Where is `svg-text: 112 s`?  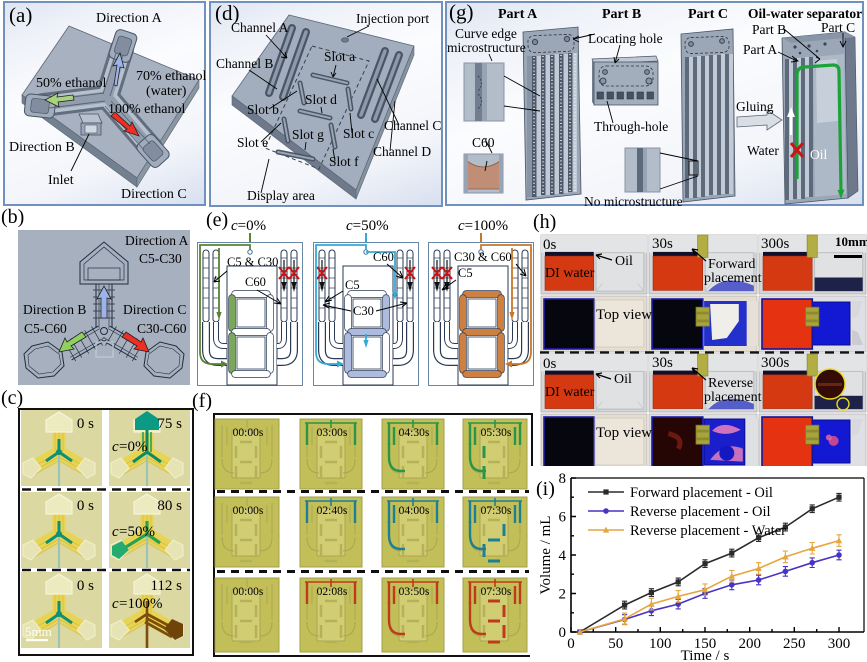 svg-text: 112 s is located at coordinates (166, 586).